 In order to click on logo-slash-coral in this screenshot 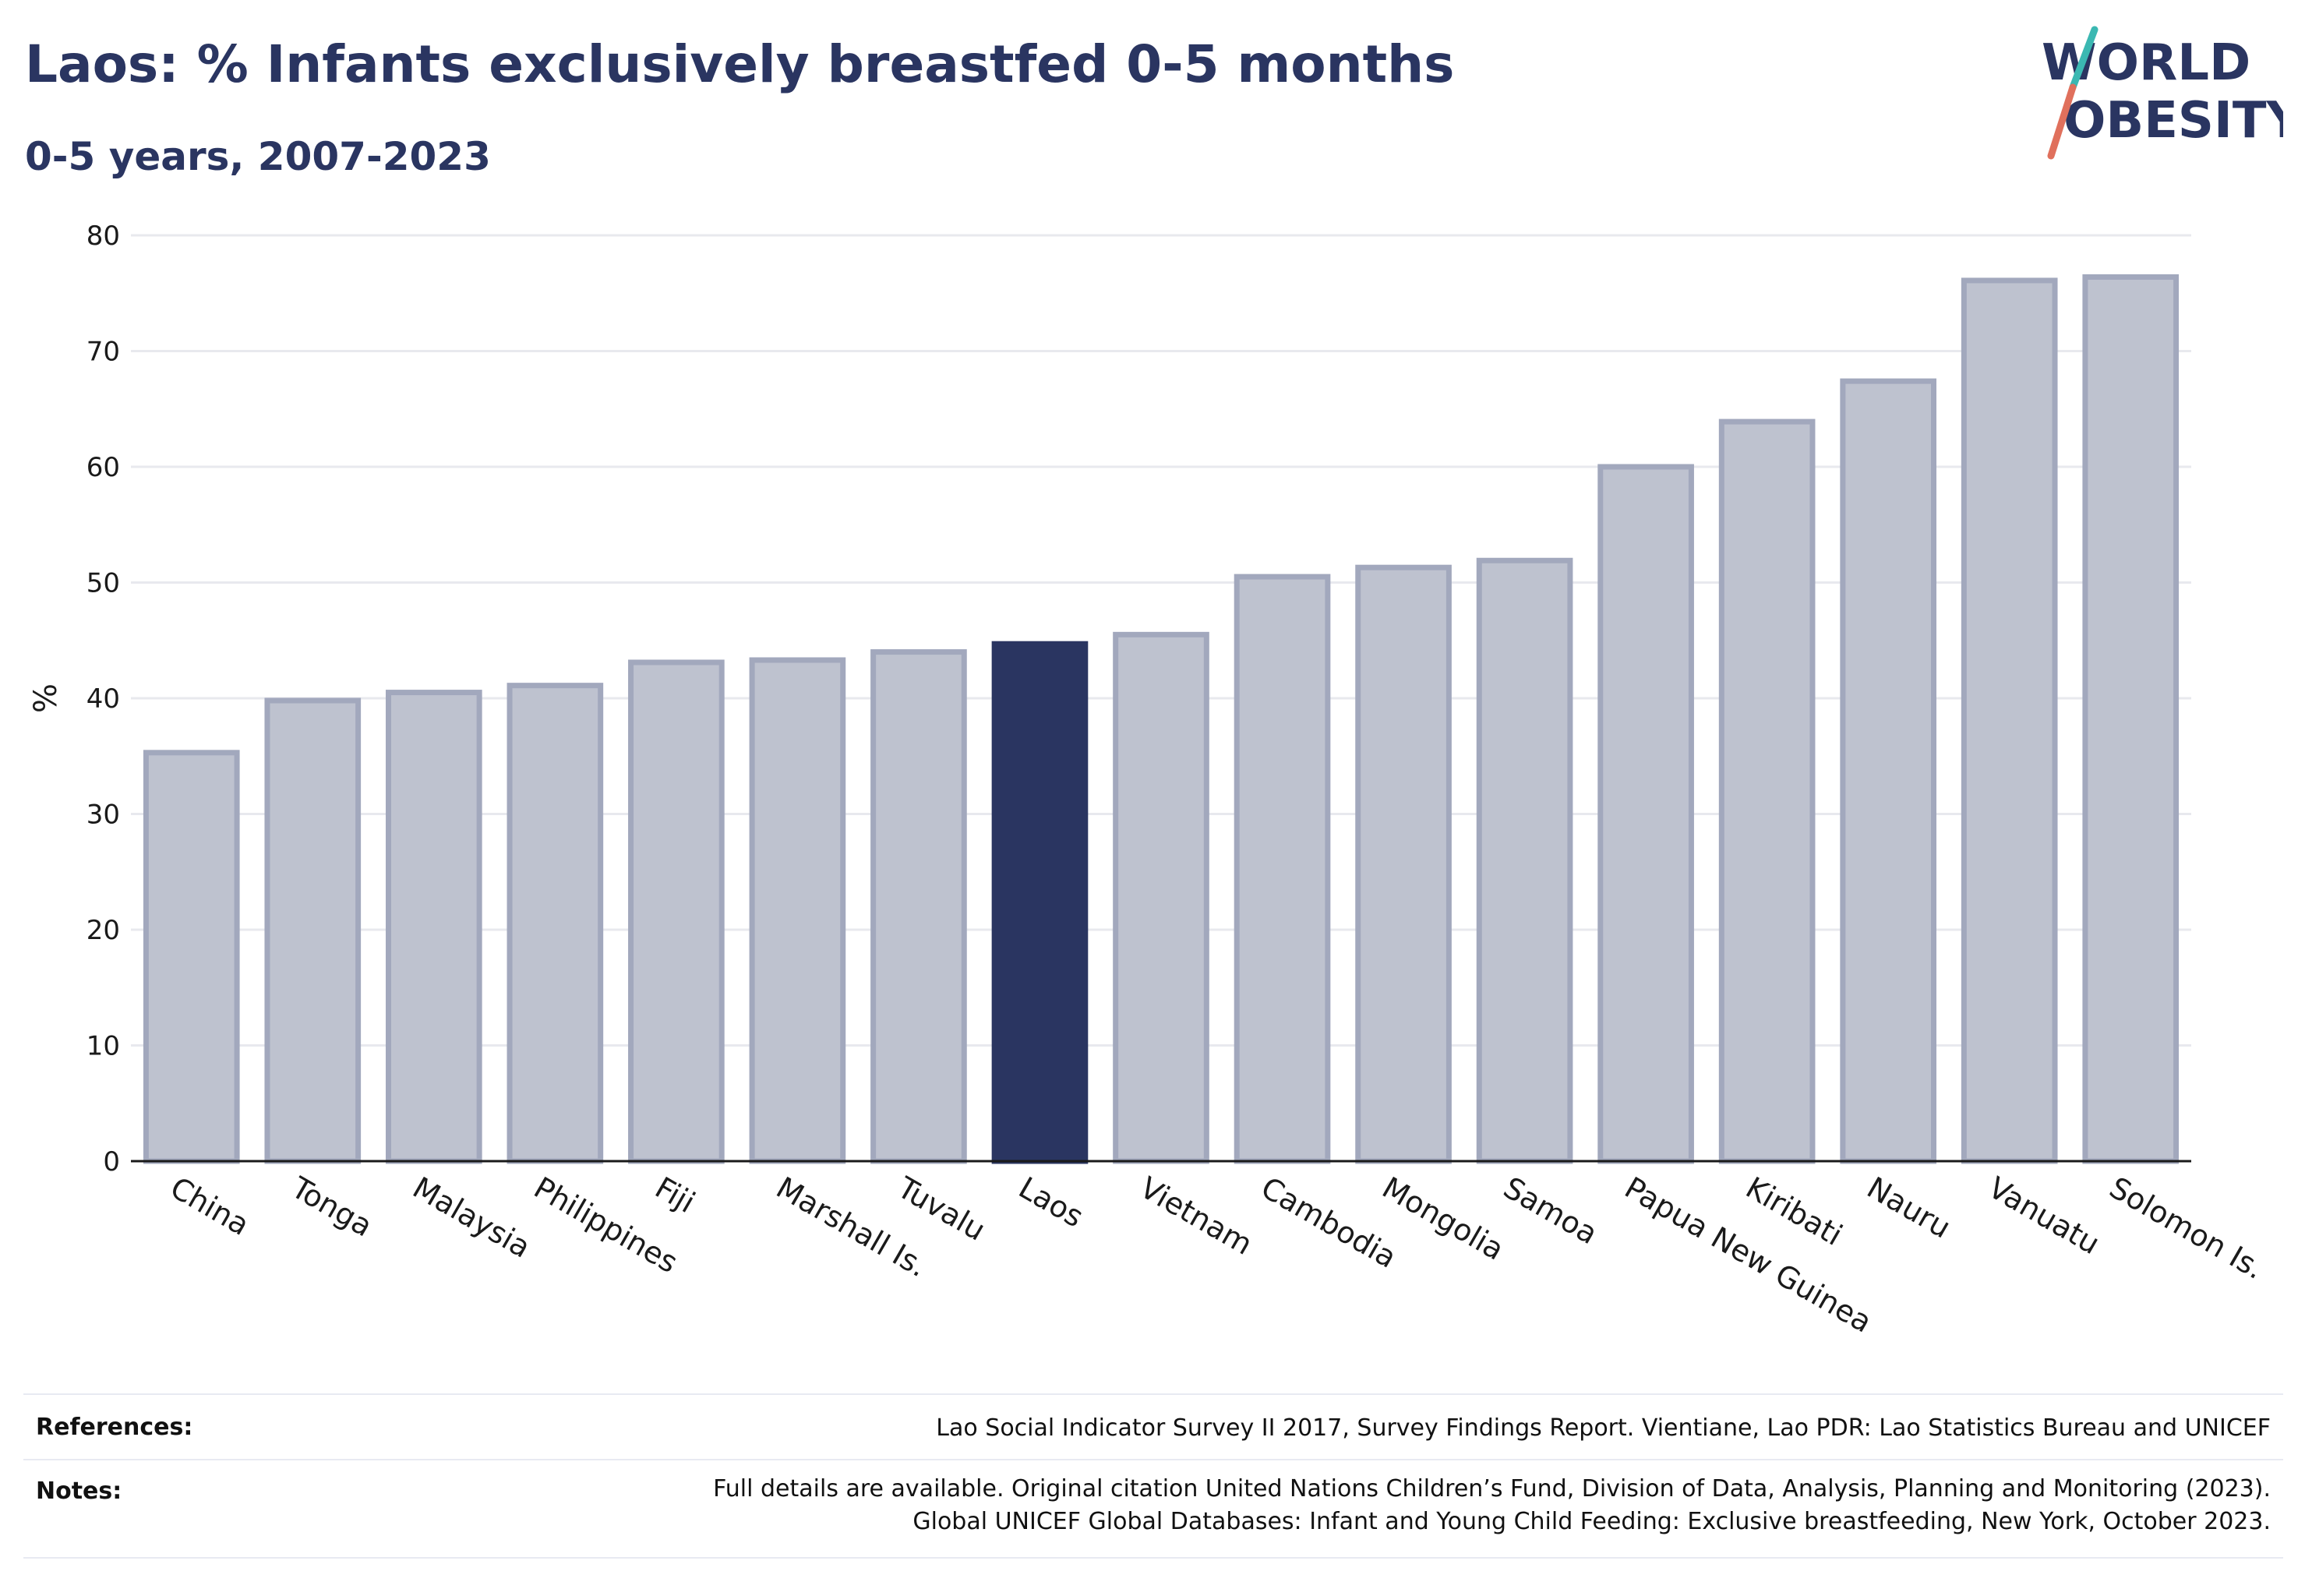, I will do `click(2062, 121)`.